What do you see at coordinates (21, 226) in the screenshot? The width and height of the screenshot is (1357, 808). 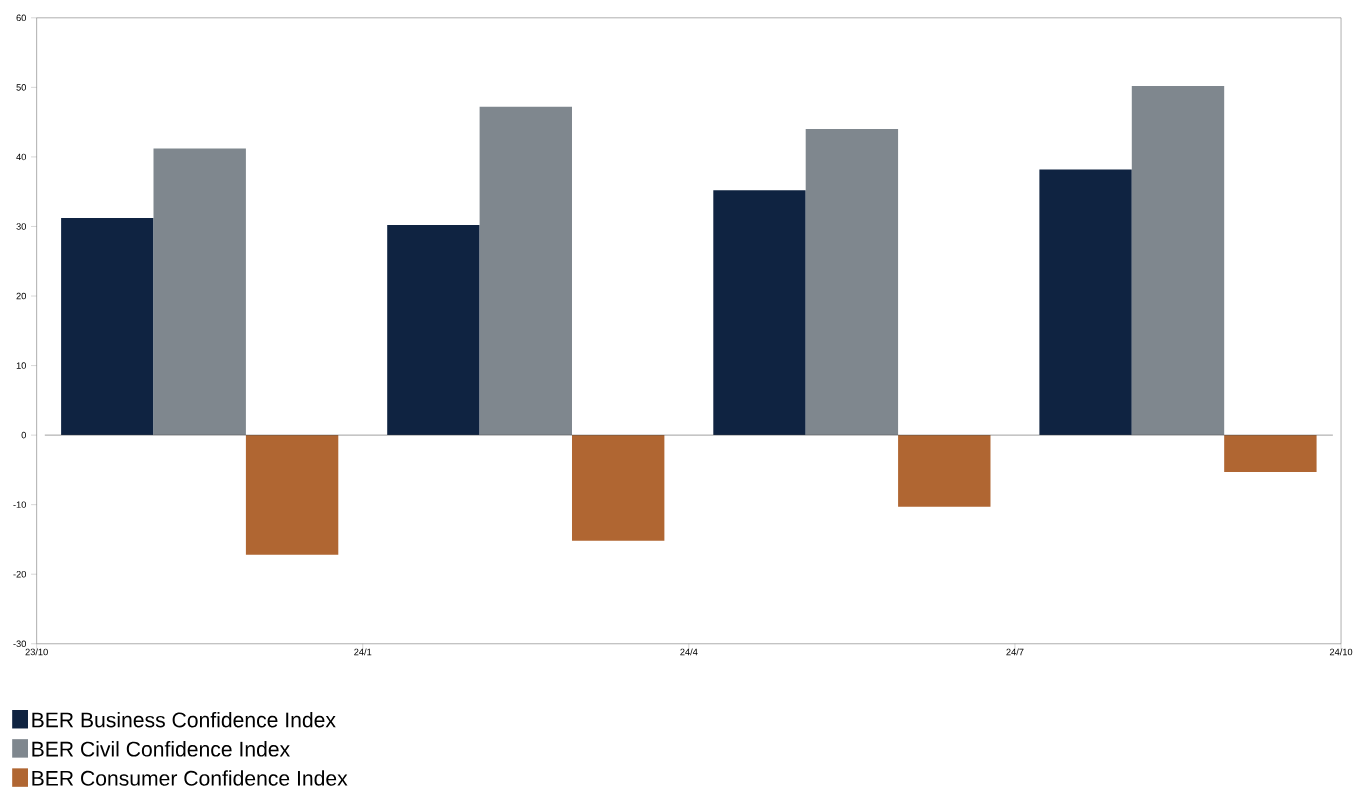 I see `y-tick-label: 30` at bounding box center [21, 226].